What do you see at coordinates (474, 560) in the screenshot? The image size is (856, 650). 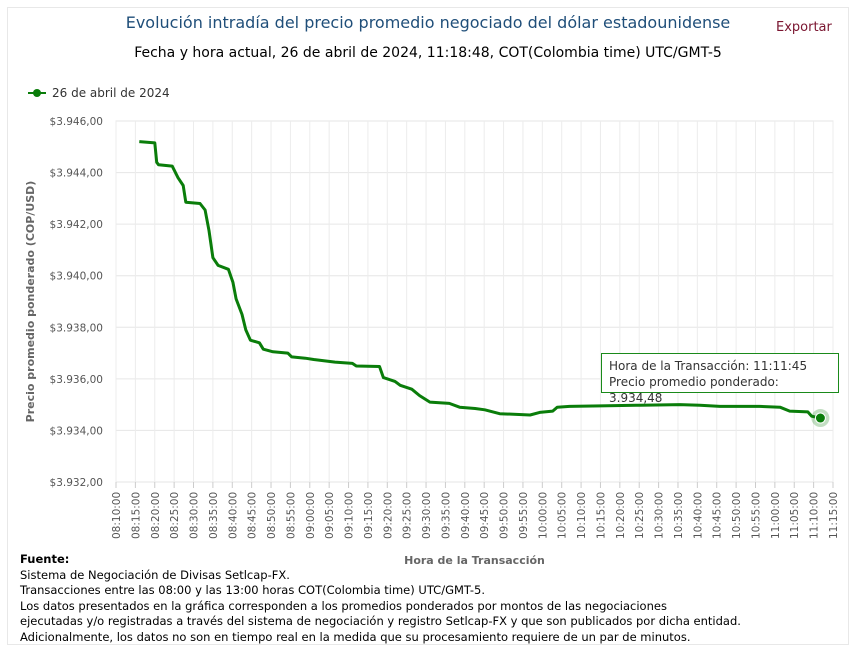 I see `x-axis-title: Hora de la Transacción` at bounding box center [474, 560].